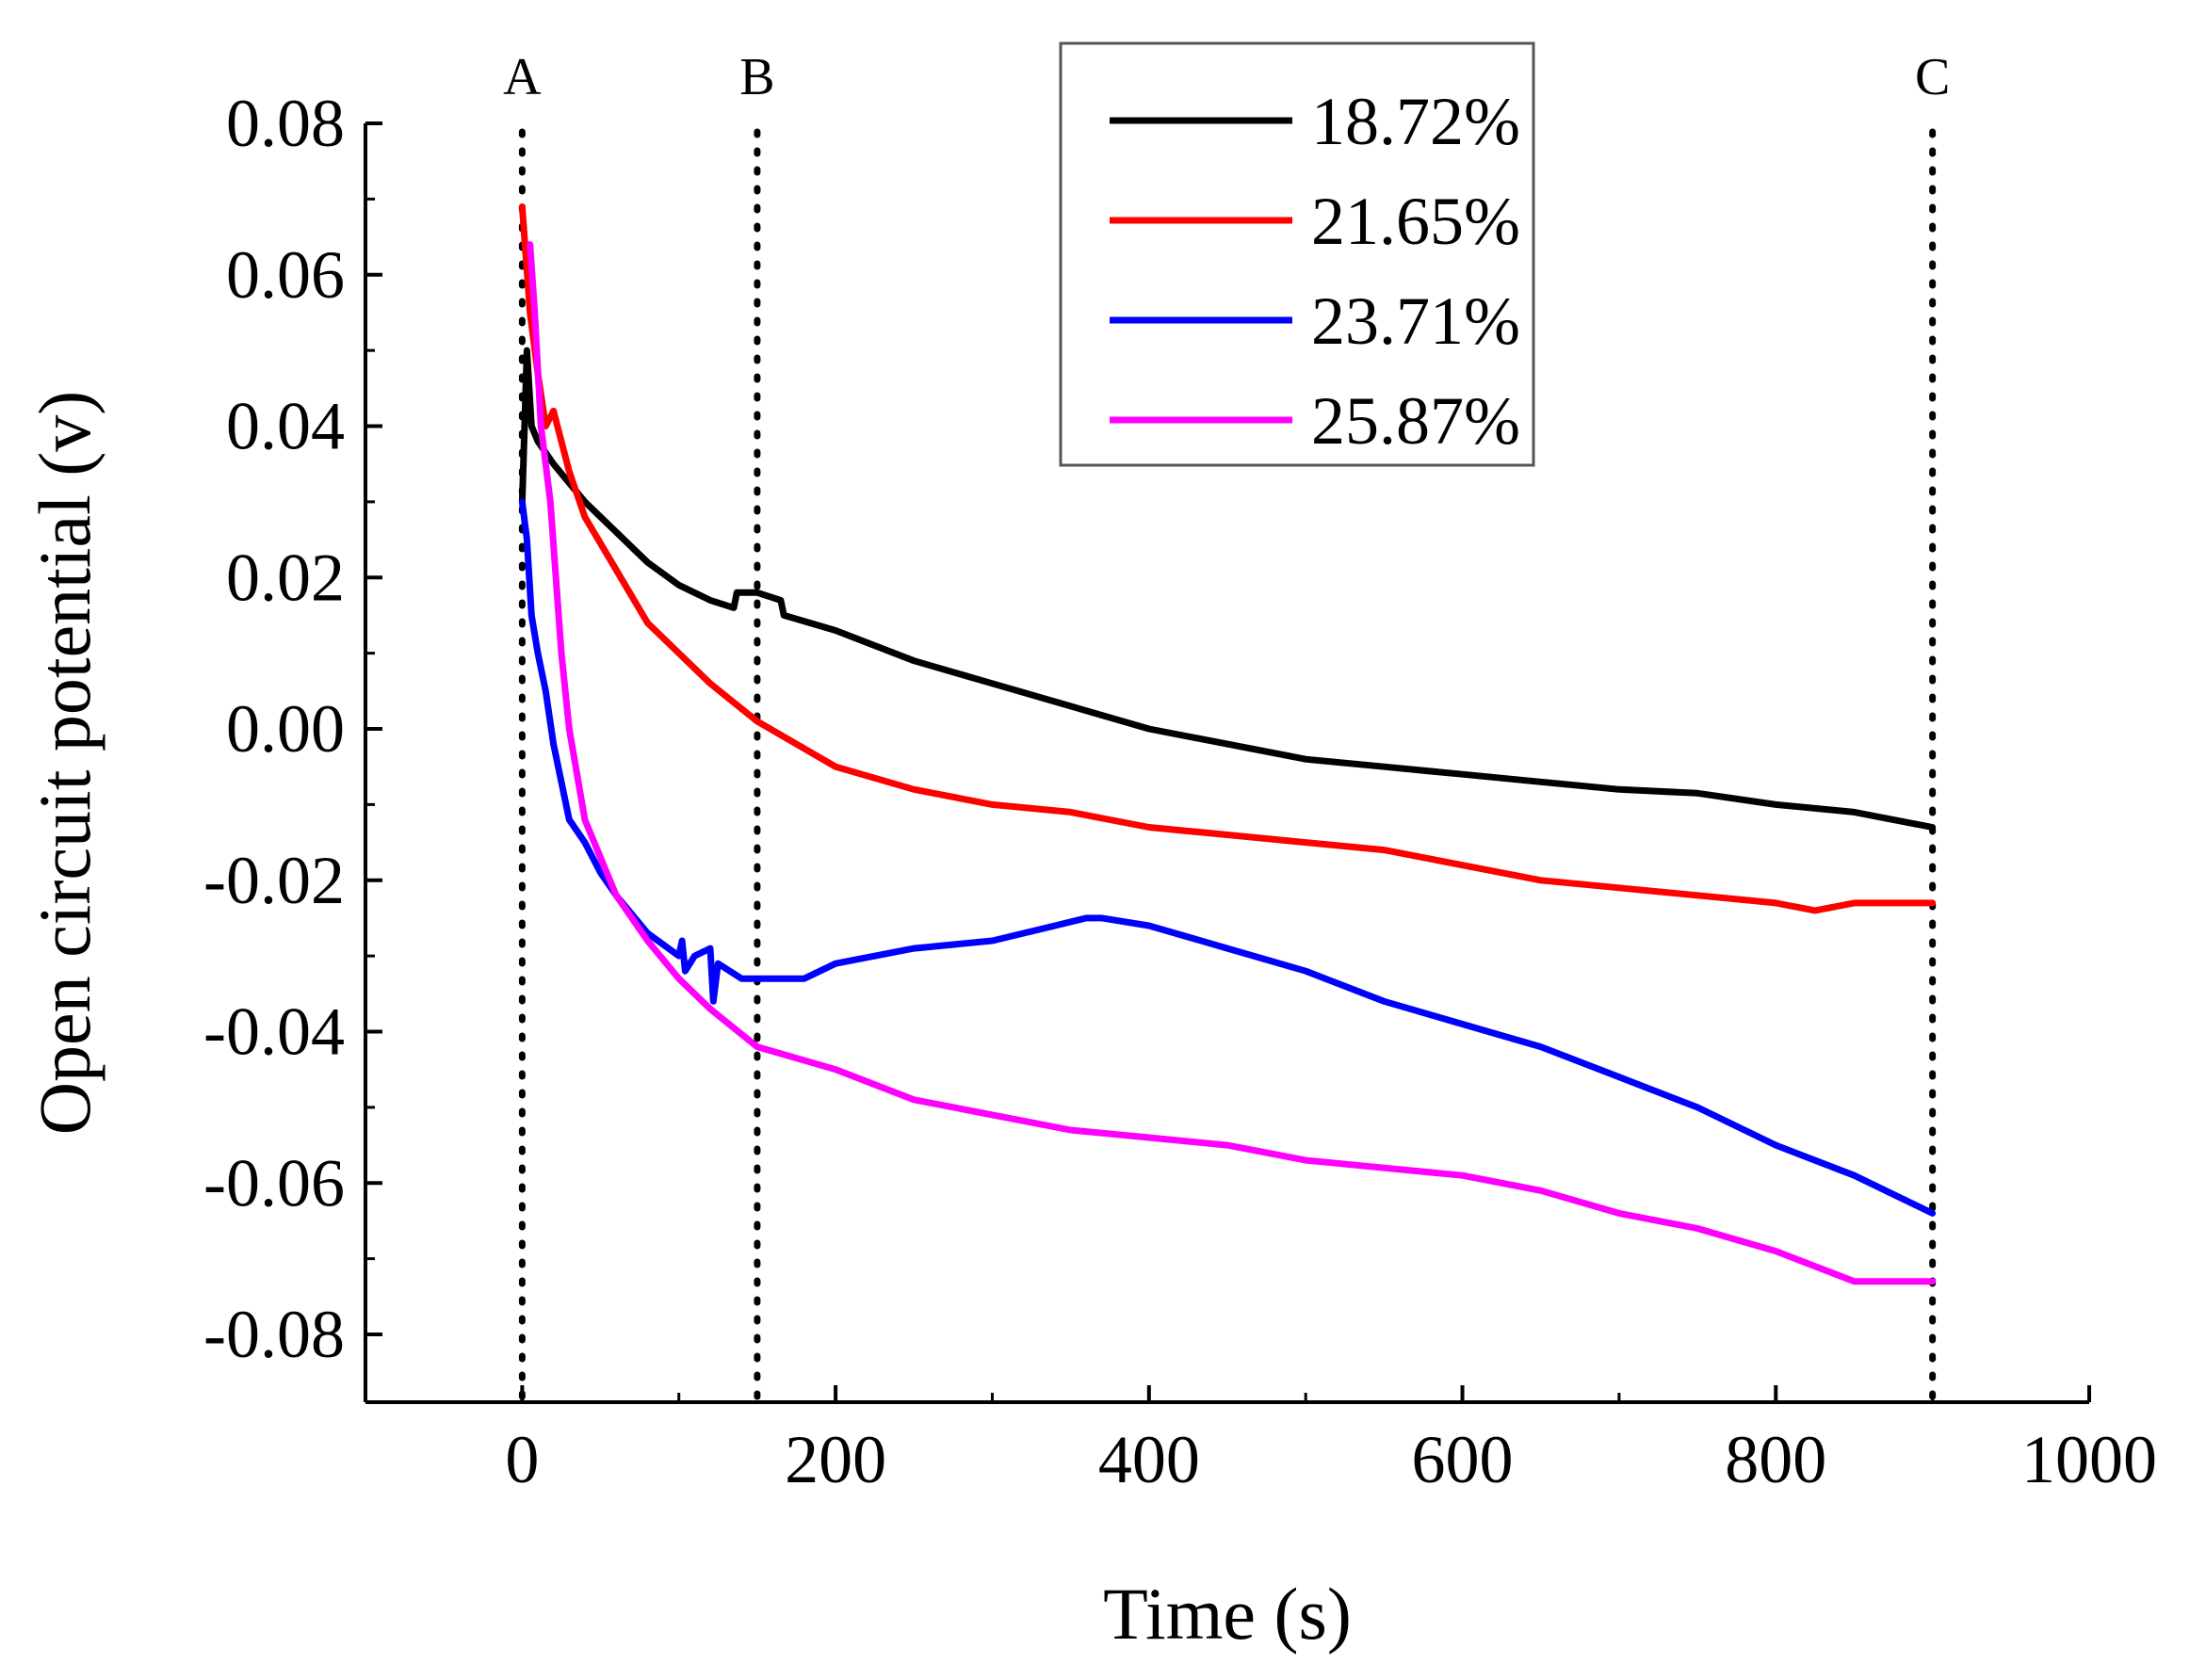 This screenshot has width=2190, height=1680. I want to click on x-tick-label: 600, so click(1463, 1459).